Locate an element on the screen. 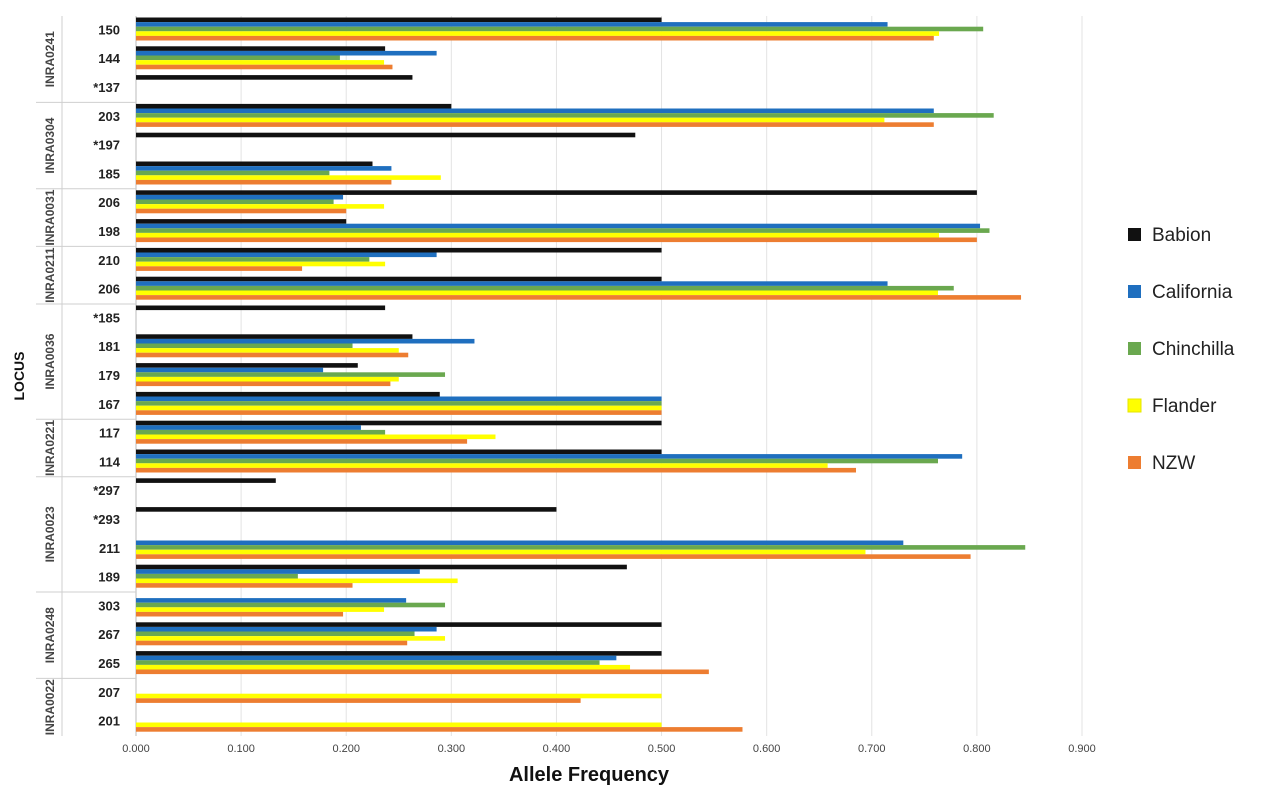  legend-label-california: California is located at coordinates (1192, 292).